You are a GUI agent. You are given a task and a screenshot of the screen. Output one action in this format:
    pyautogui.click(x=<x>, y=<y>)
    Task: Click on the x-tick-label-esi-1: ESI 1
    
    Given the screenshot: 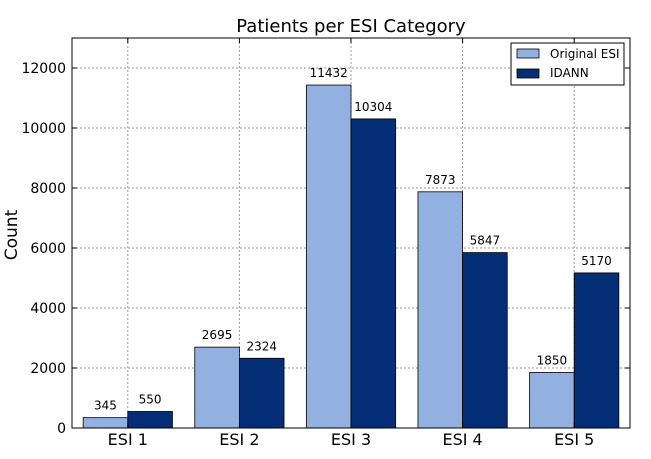 What is the action you would take?
    pyautogui.click(x=128, y=439)
    